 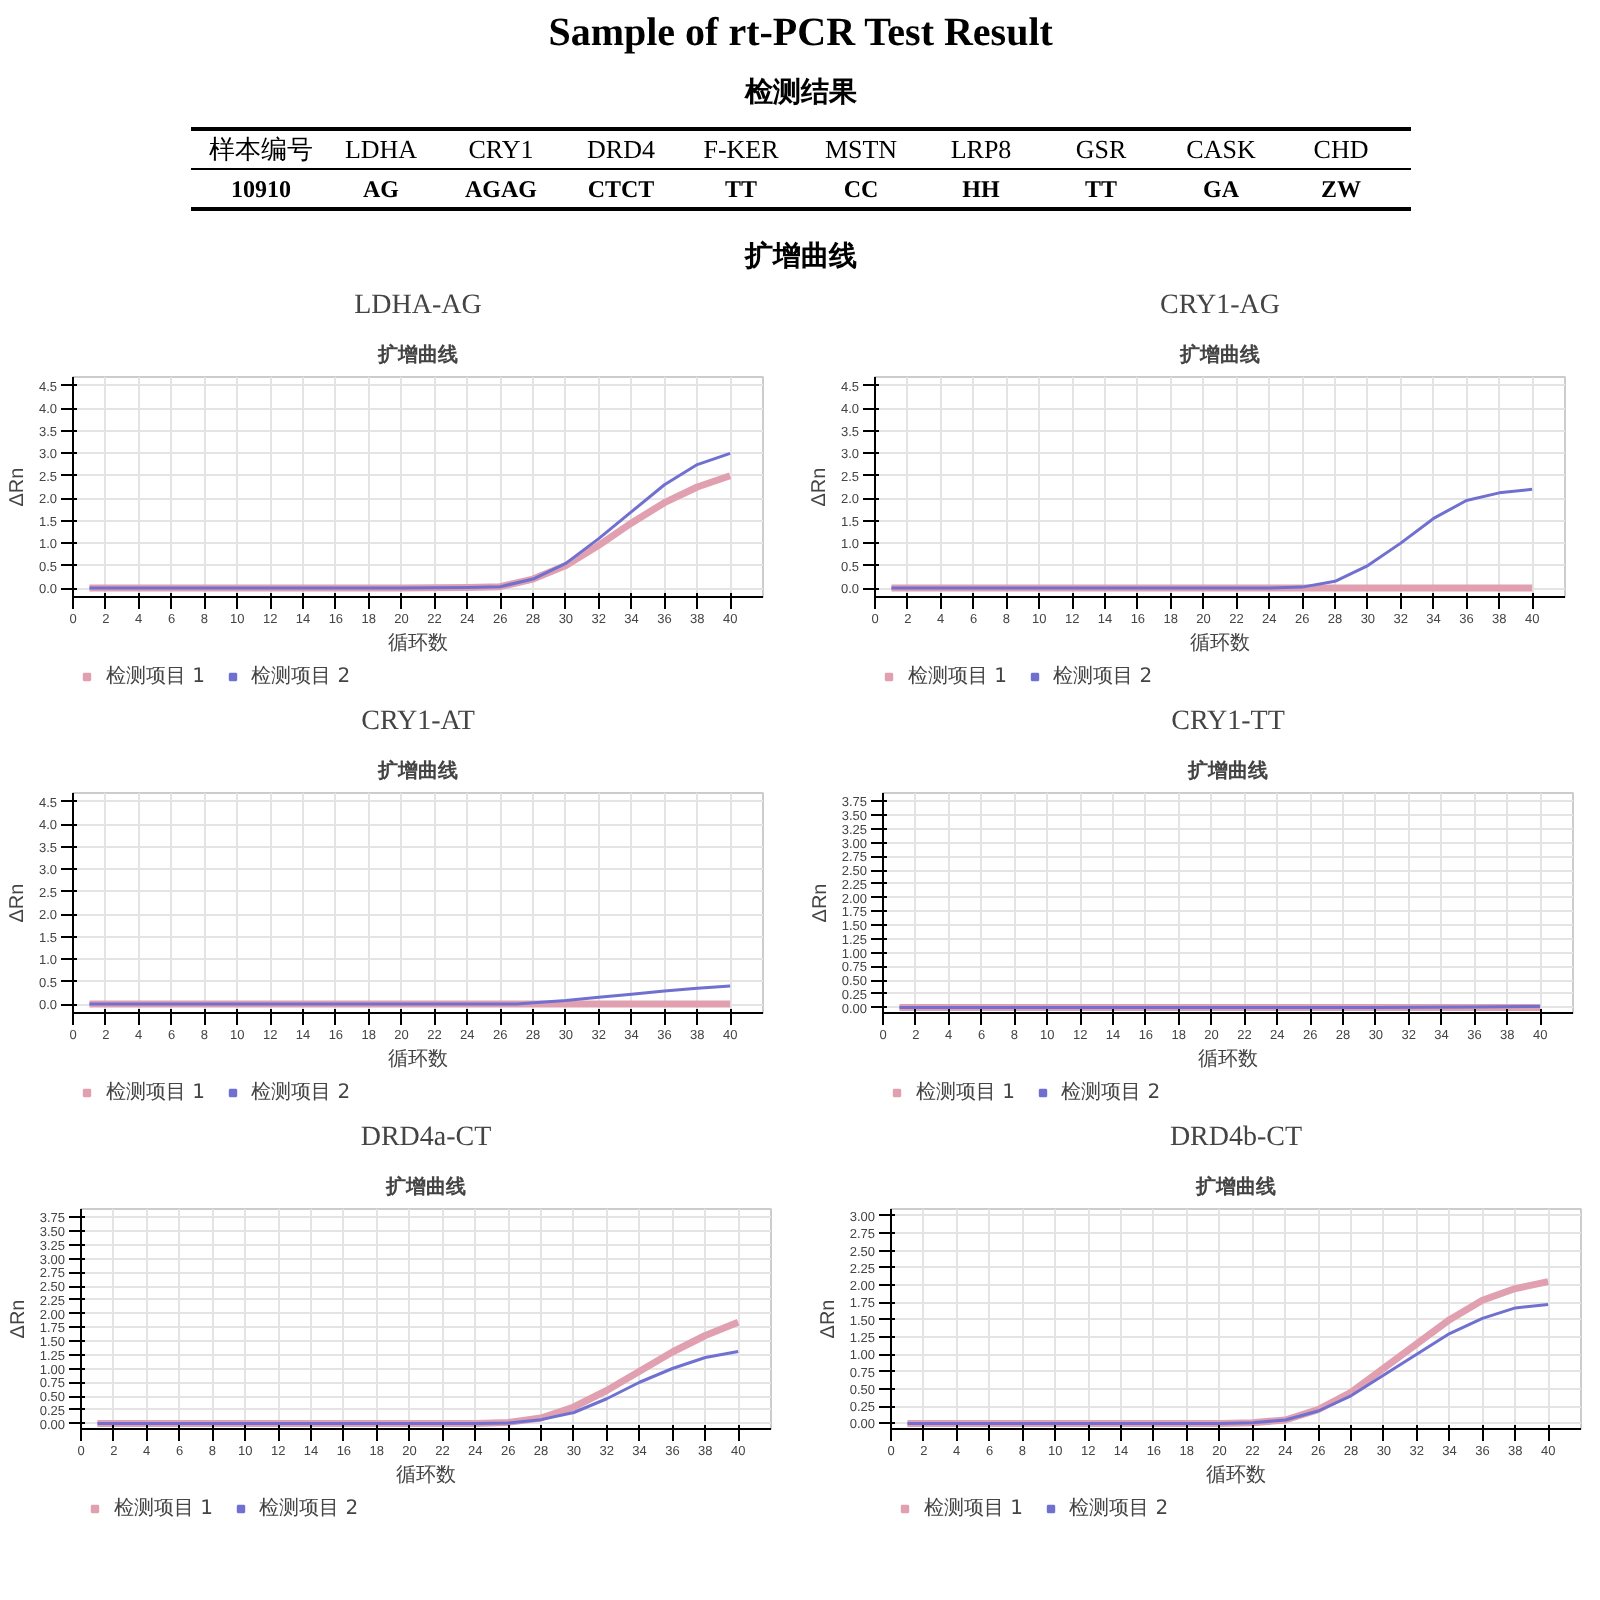 I want to click on text: 10910, so click(x=261, y=189).